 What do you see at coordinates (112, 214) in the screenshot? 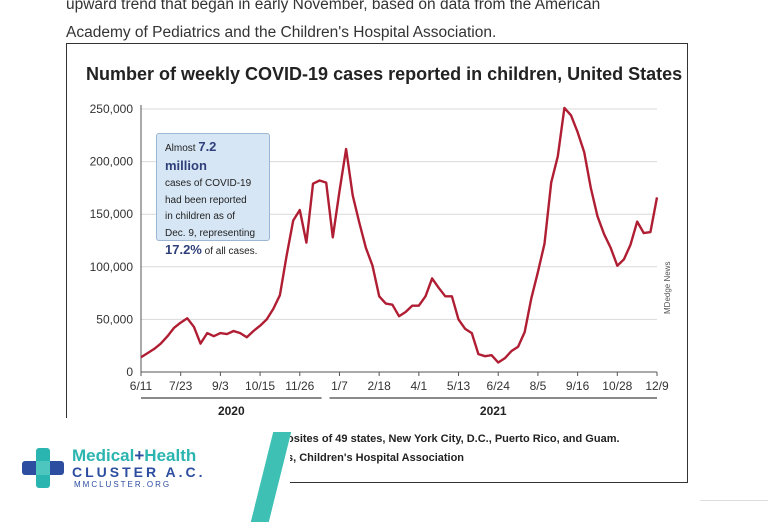
I see `y-tick-label: 150,000` at bounding box center [112, 214].